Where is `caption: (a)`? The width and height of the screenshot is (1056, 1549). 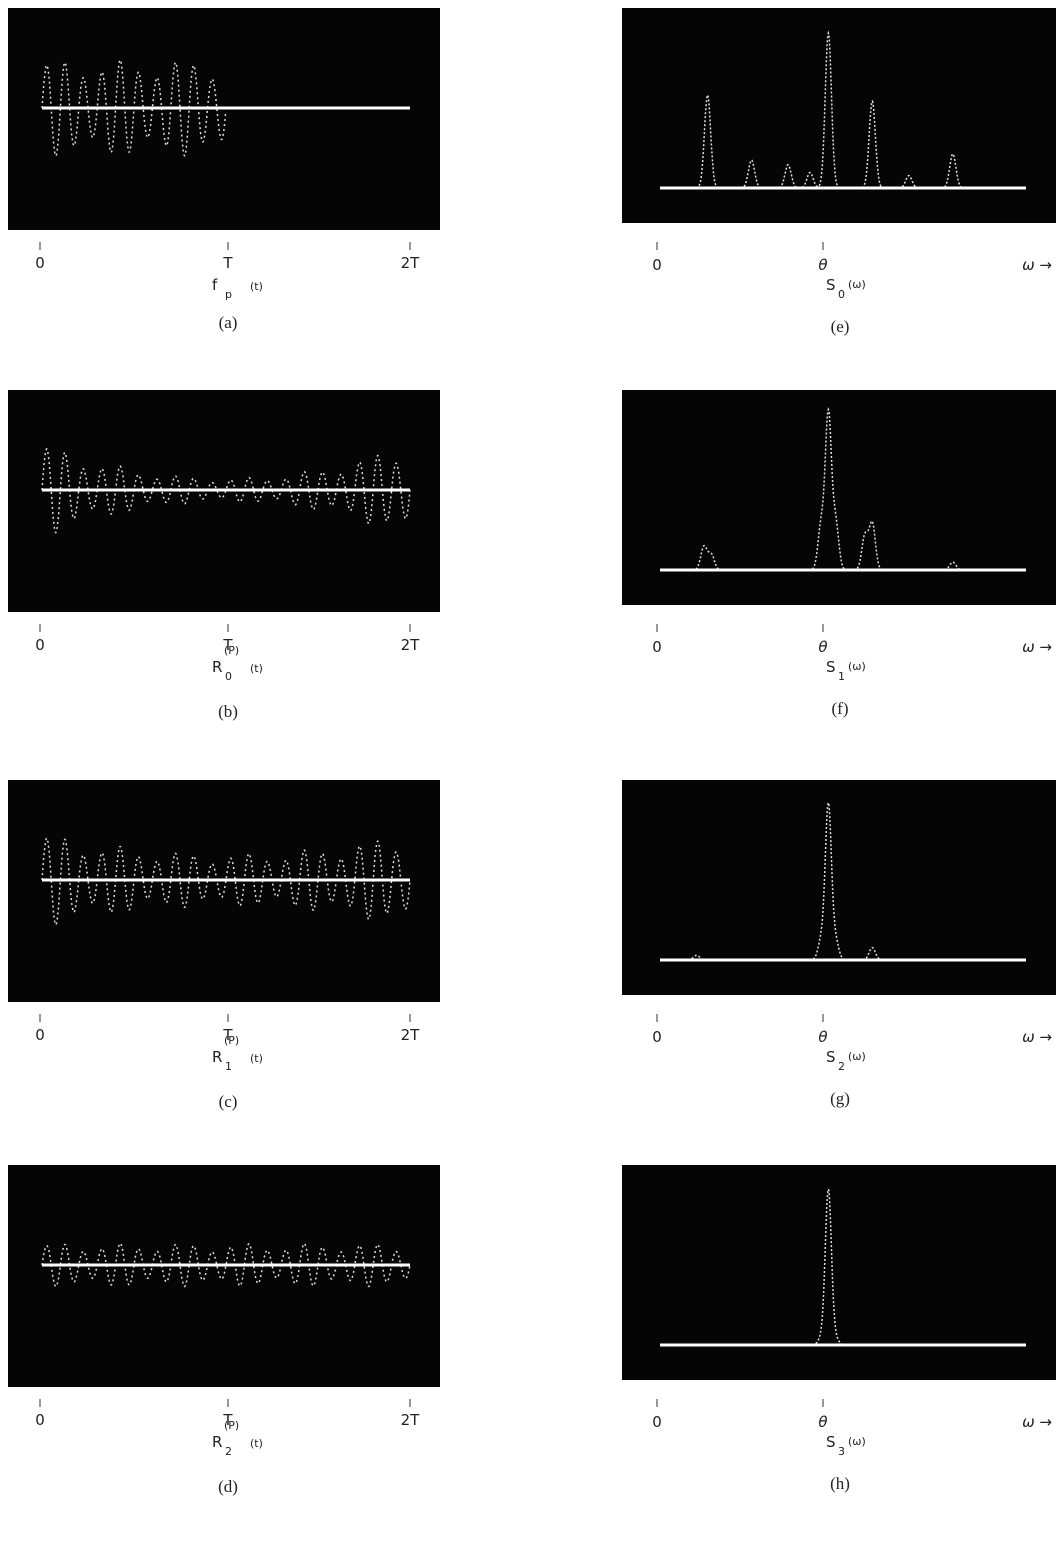
caption: (a) is located at coordinates (228, 322).